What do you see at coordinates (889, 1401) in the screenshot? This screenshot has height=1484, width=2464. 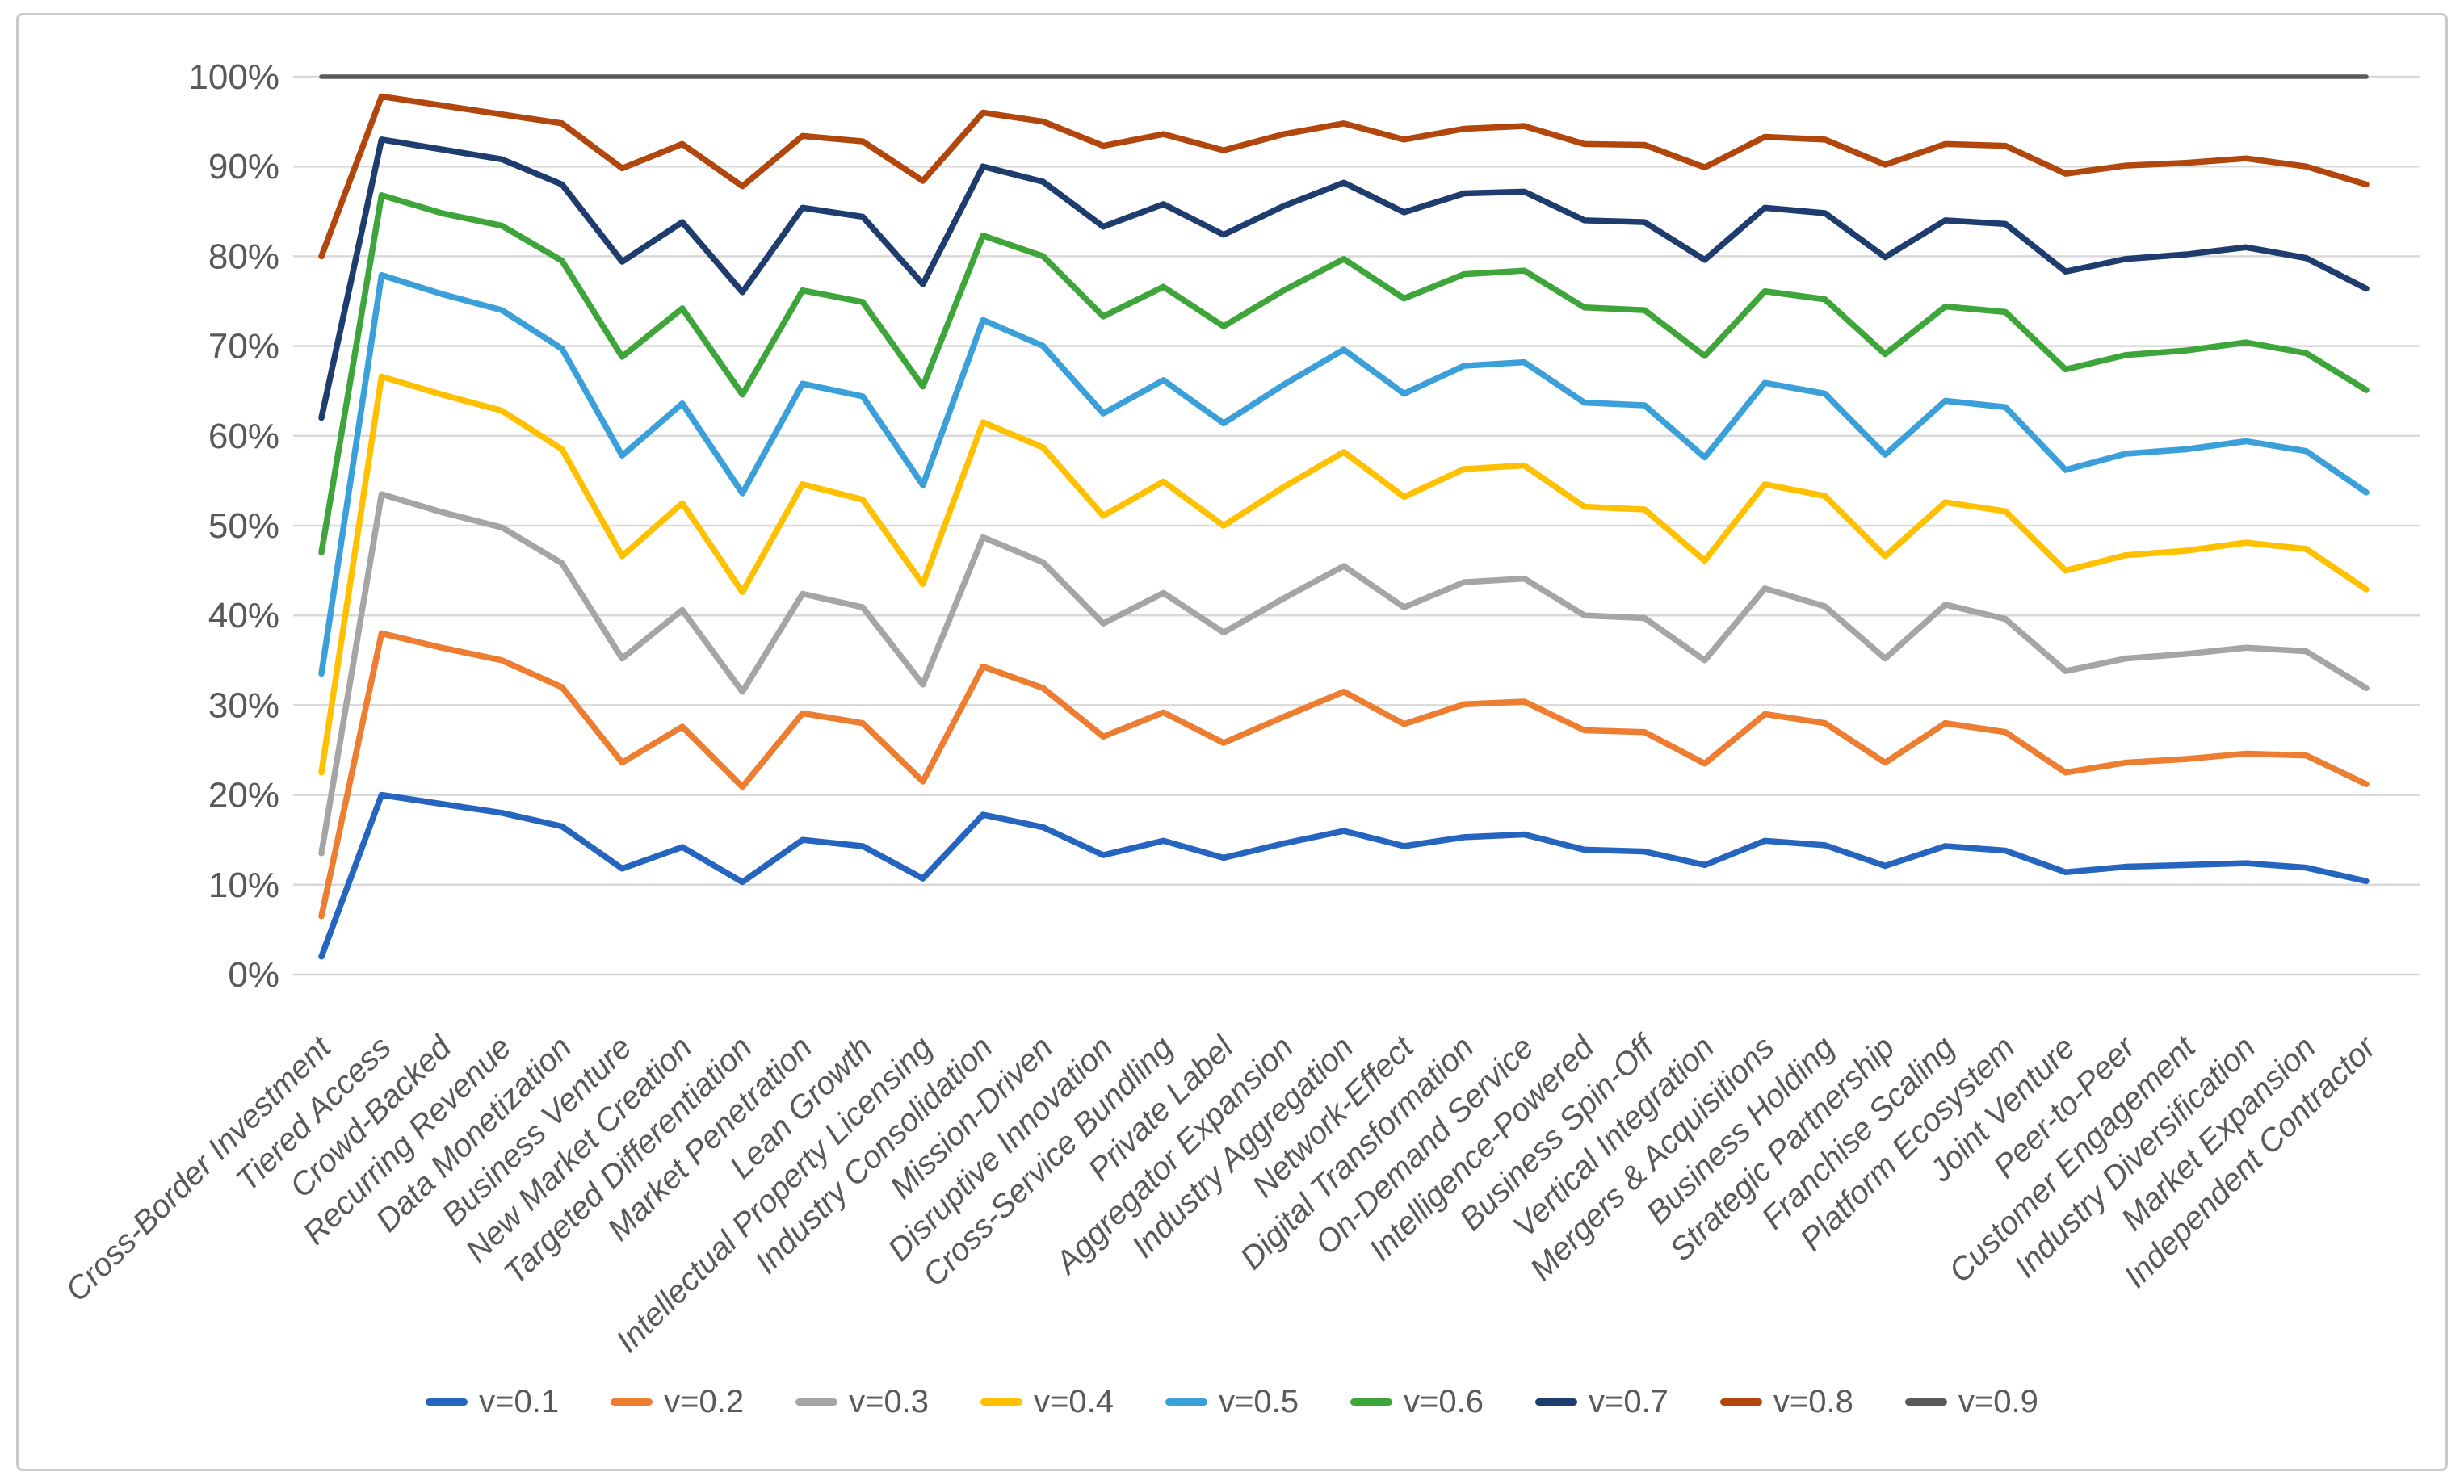 I see `legend-label: v=0.3` at bounding box center [889, 1401].